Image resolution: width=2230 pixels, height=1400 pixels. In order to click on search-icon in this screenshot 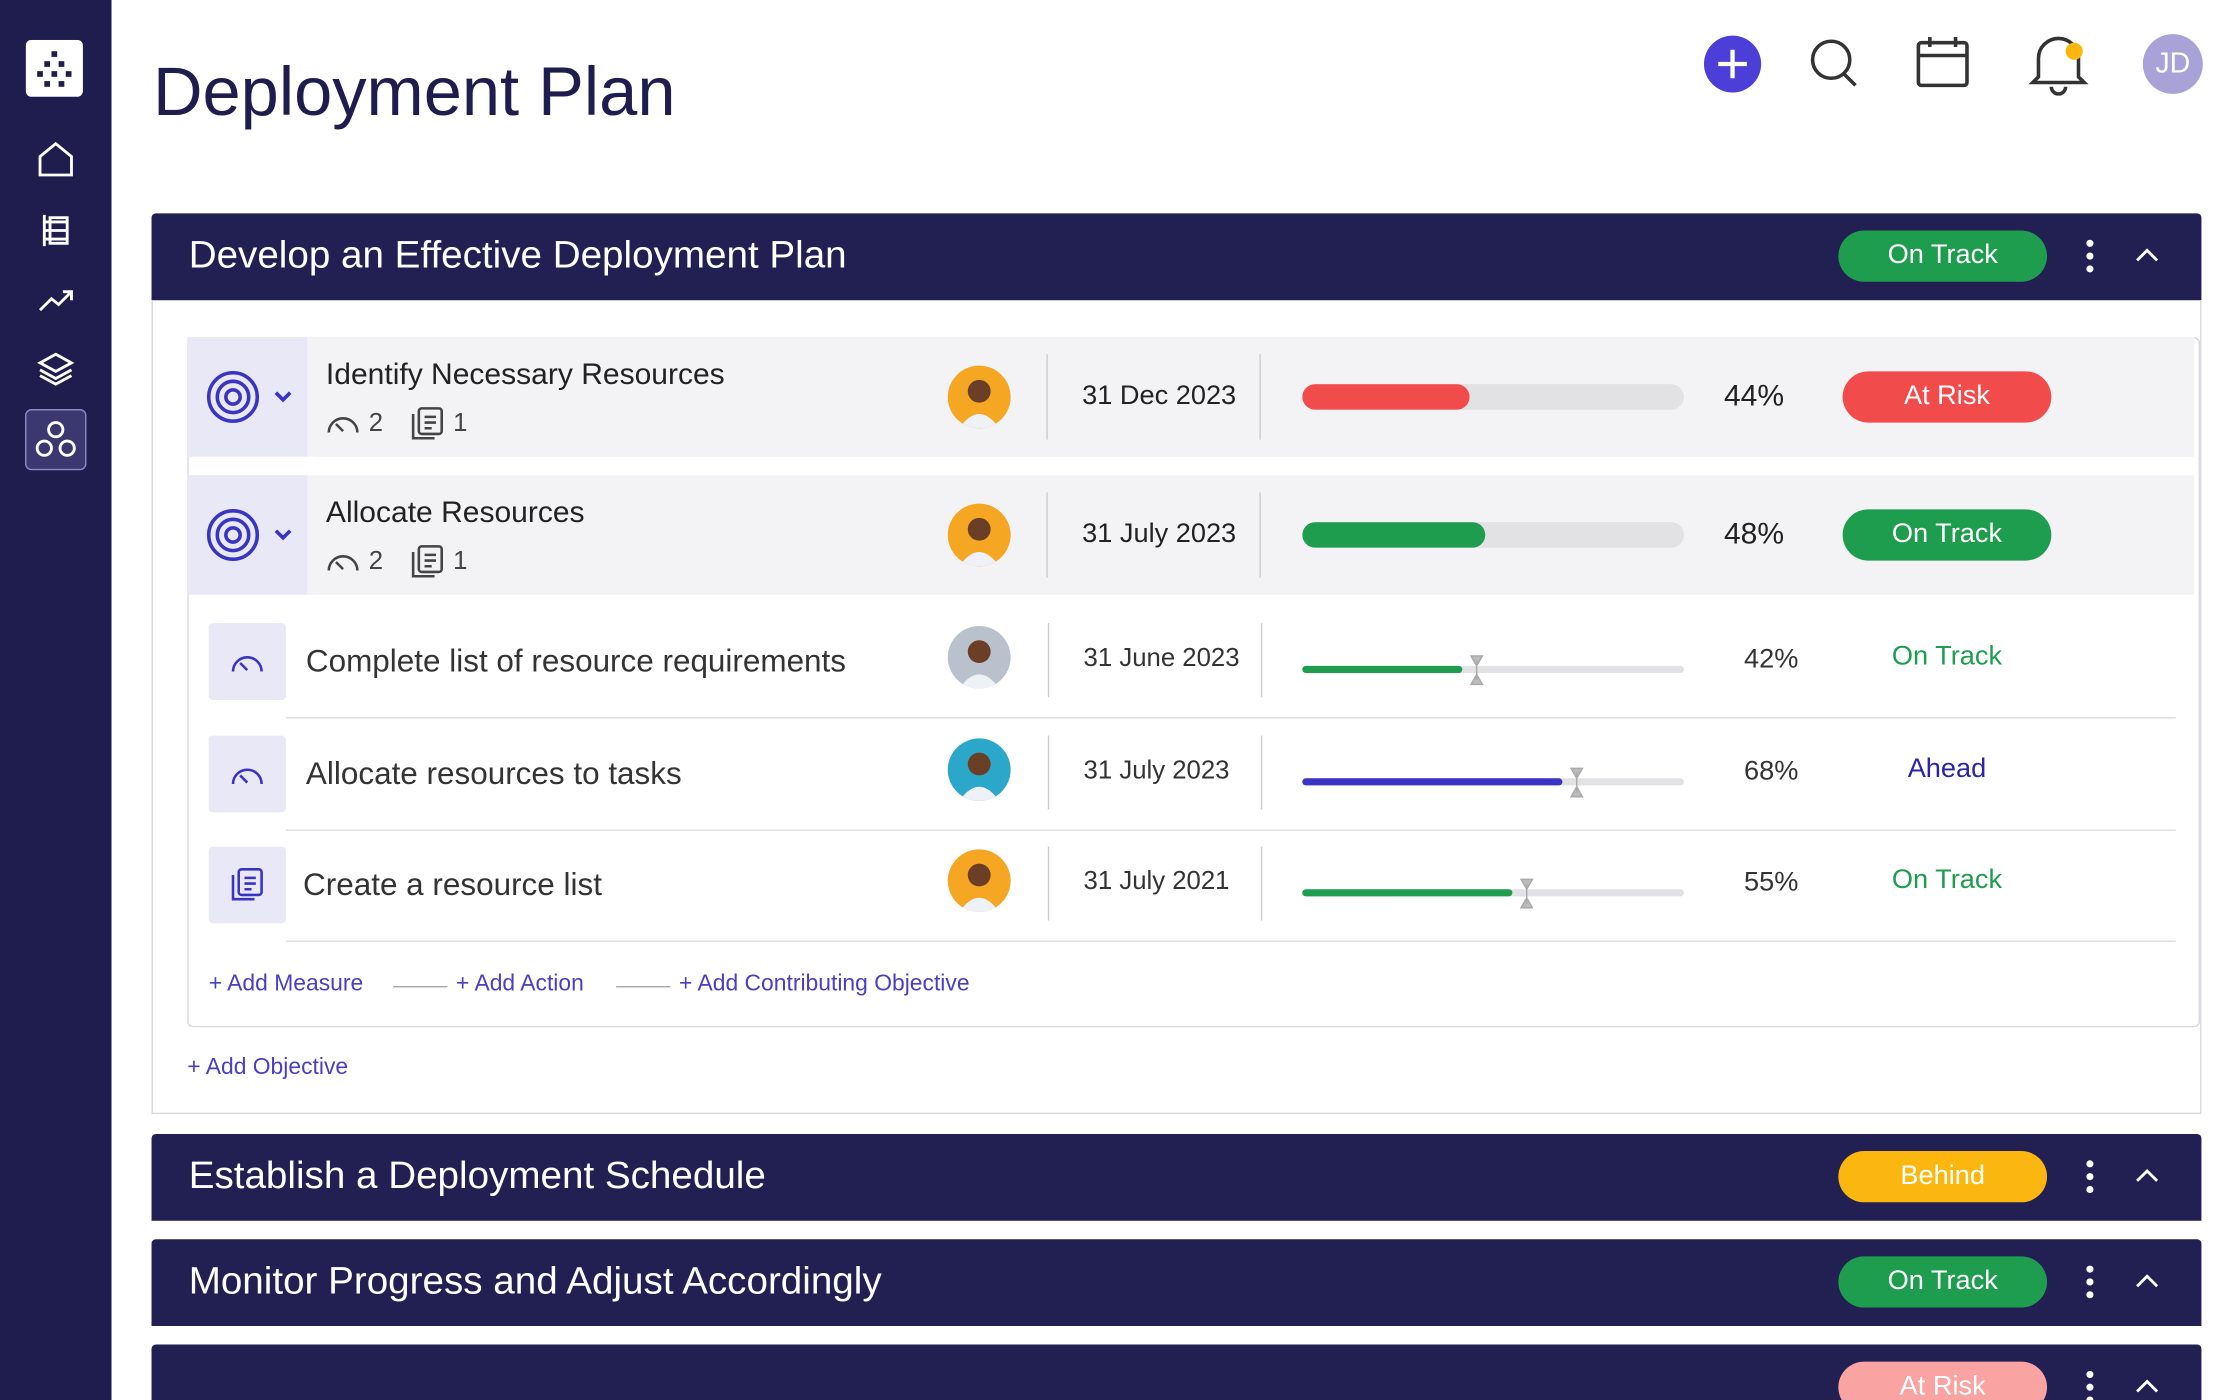, I will do `click(1833, 63)`.